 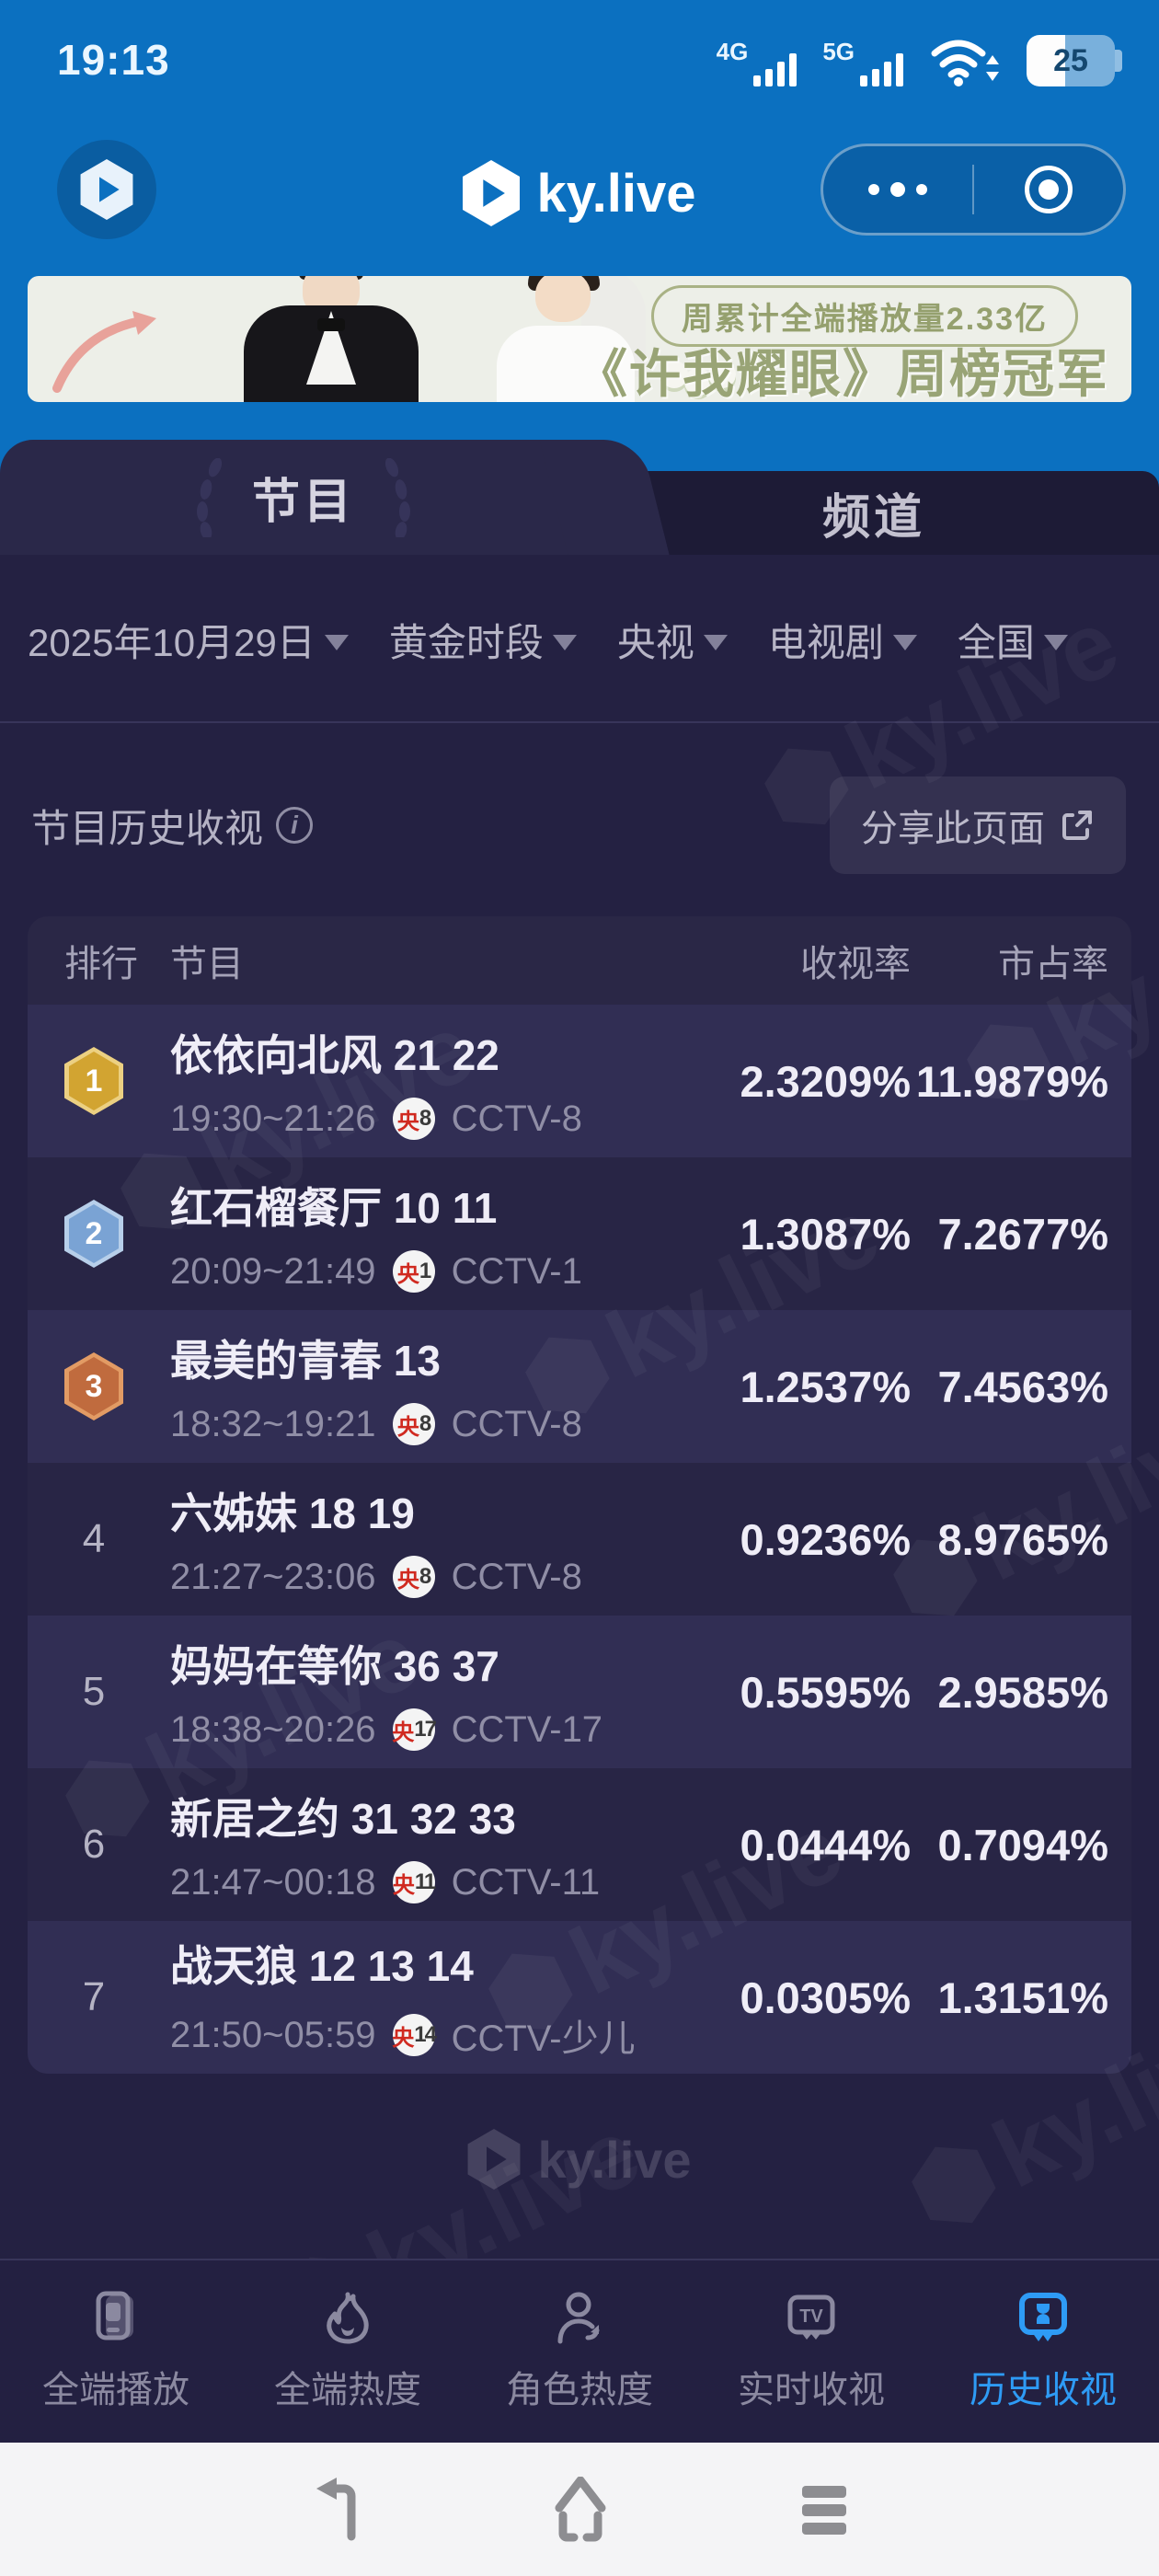 I want to click on tab-strip: 频道 节目, so click(x=579, y=497).